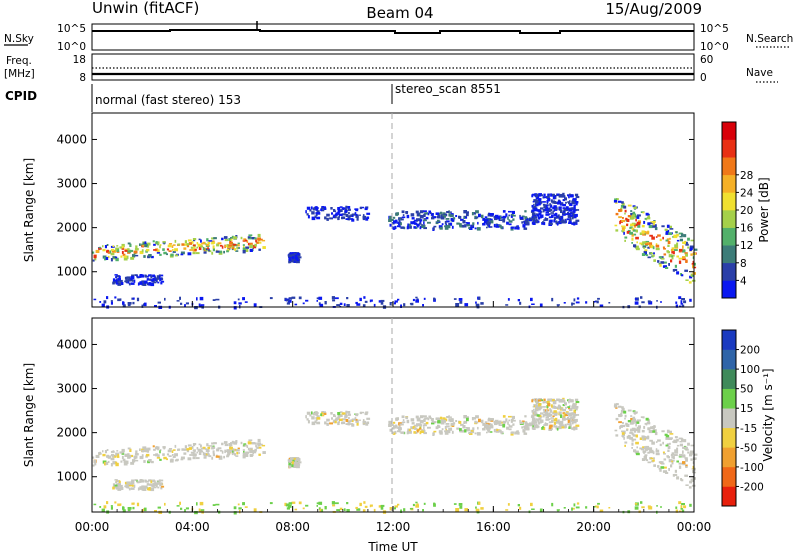 The height and width of the screenshot is (554, 800). Describe the element at coordinates (768, 414) in the screenshot. I see `velocity-colorbar-label: Velocity [m s⁻¹]` at that location.